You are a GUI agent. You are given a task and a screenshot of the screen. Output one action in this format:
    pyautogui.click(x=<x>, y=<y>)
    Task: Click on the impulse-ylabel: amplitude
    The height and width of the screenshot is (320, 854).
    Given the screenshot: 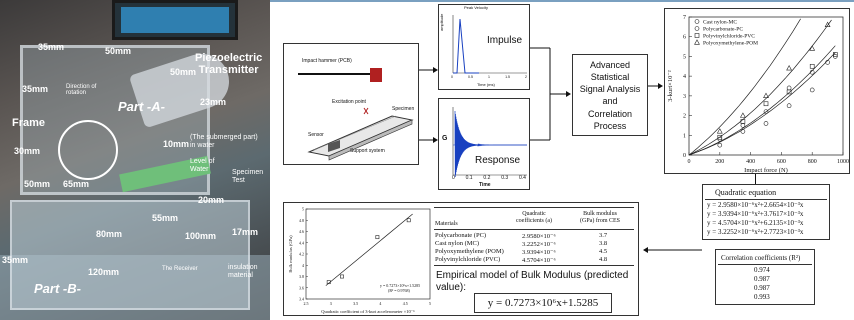 What is the action you would take?
    pyautogui.click(x=441, y=22)
    